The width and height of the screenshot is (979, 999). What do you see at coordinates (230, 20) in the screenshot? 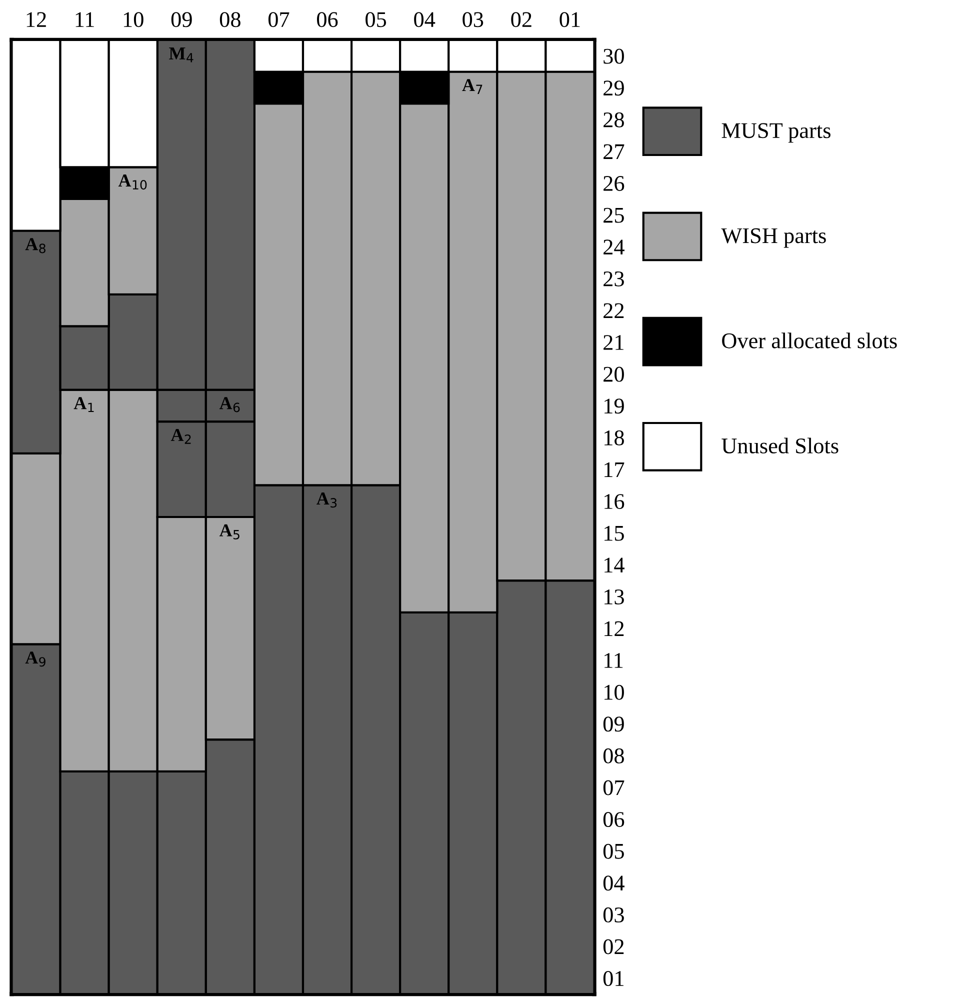
I see `x-tick-label: 08` at bounding box center [230, 20].